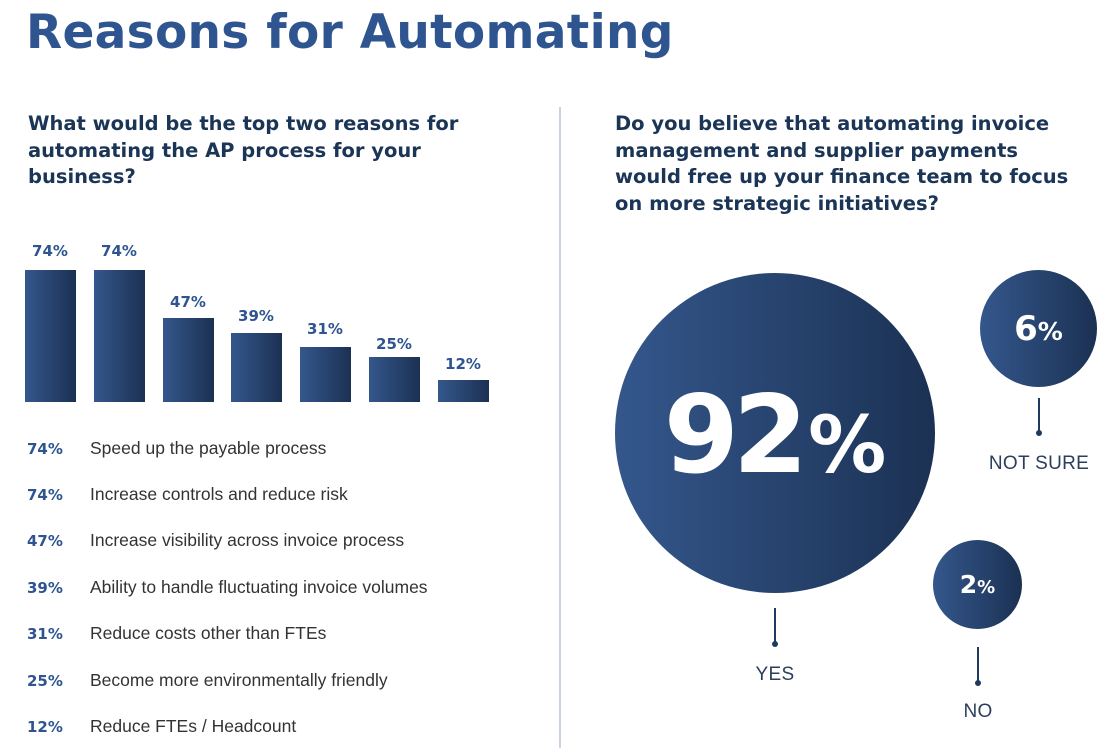 Image resolution: width=1110 pixels, height=748 pixels. Describe the element at coordinates (45, 727) in the screenshot. I see `legend-pct: 12%` at that location.